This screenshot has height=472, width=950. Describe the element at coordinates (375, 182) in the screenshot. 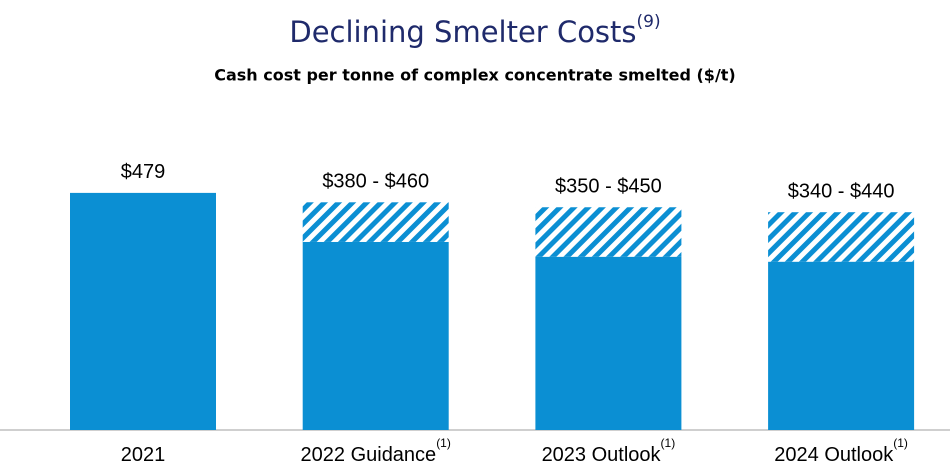

I see `value-label: $380 - $460` at that location.